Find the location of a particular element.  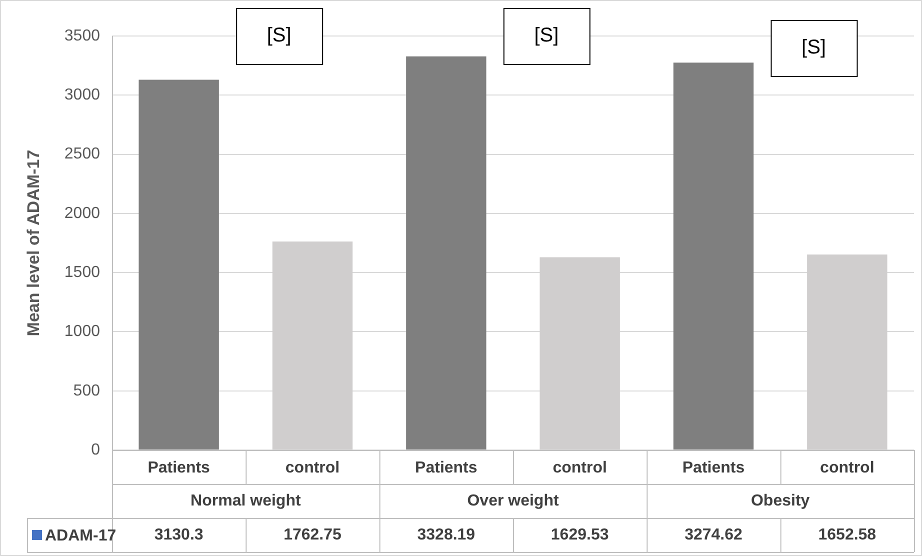

text: Normal weight is located at coordinates (246, 501).